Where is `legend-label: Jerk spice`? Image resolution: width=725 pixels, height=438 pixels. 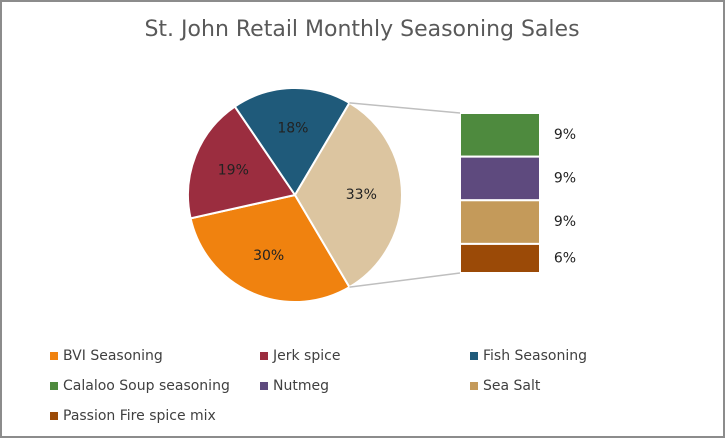
legend-label: Jerk spice is located at coordinates (306, 356).